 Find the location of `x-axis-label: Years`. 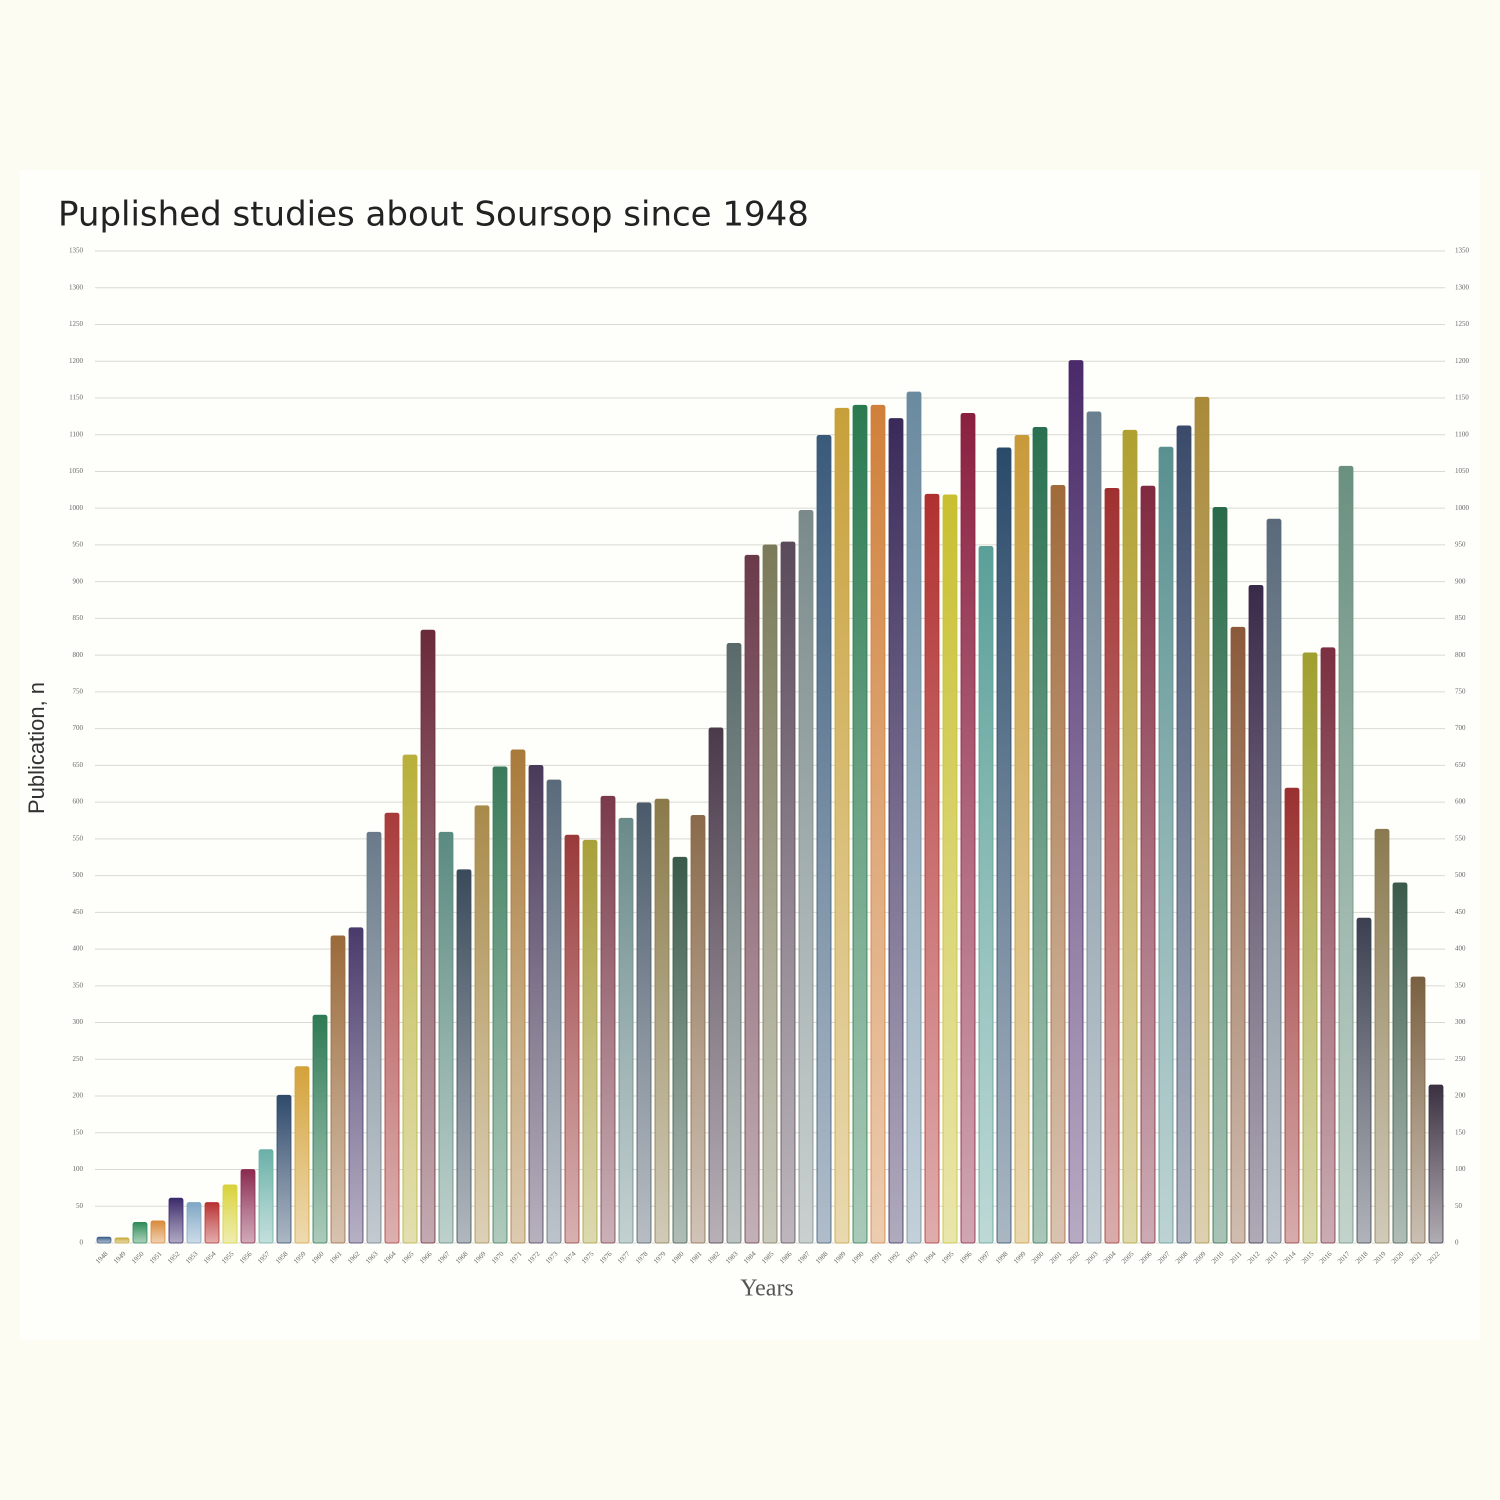

x-axis-label: Years is located at coordinates (767, 1289).